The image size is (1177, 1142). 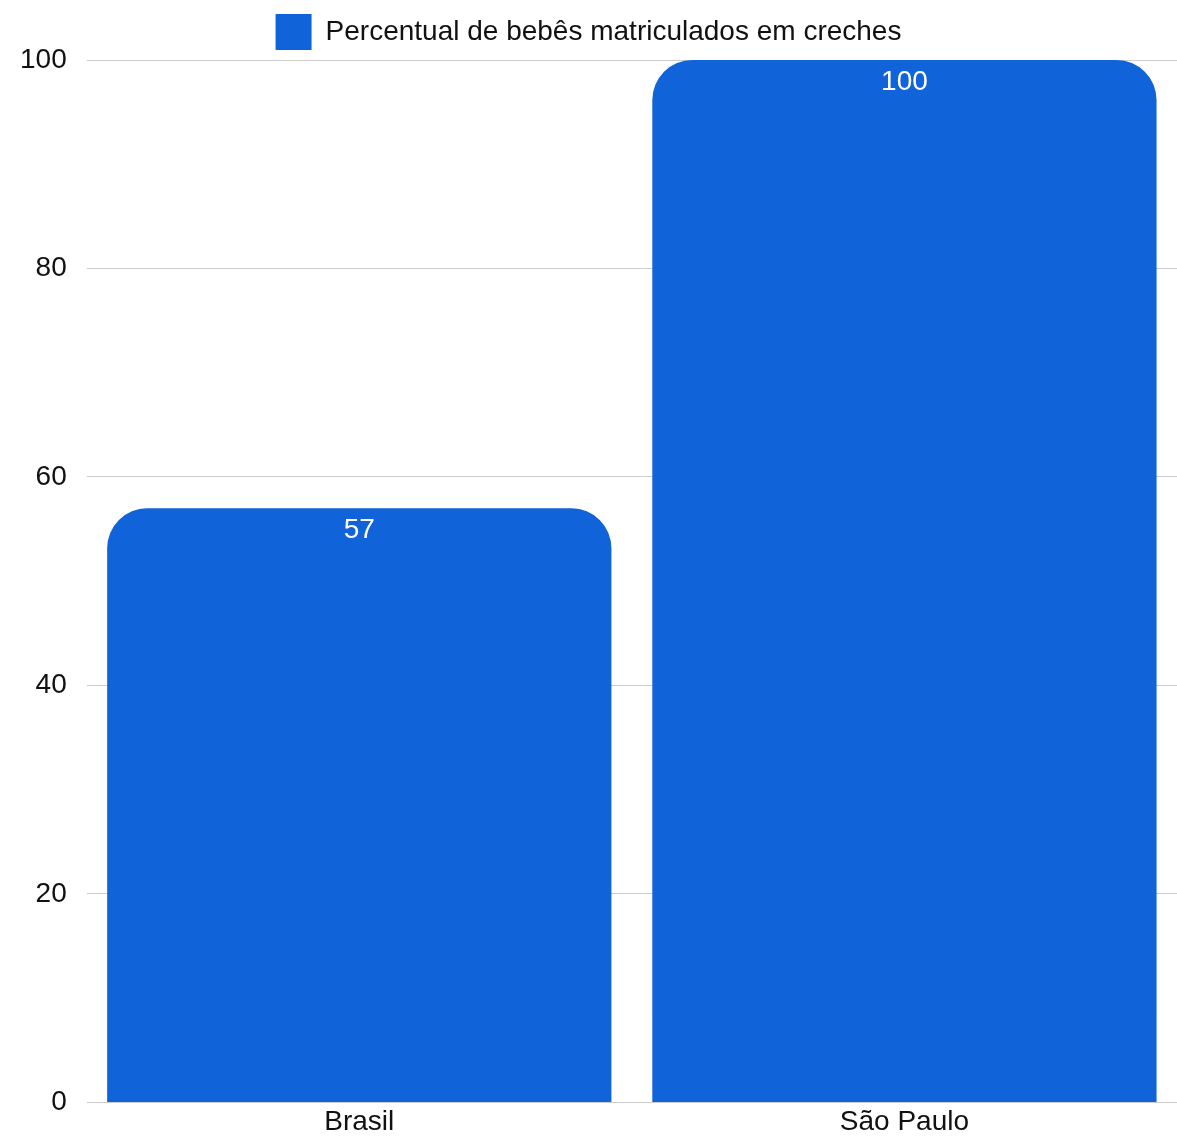 I want to click on y-tick-label: 20, so click(x=51, y=892).